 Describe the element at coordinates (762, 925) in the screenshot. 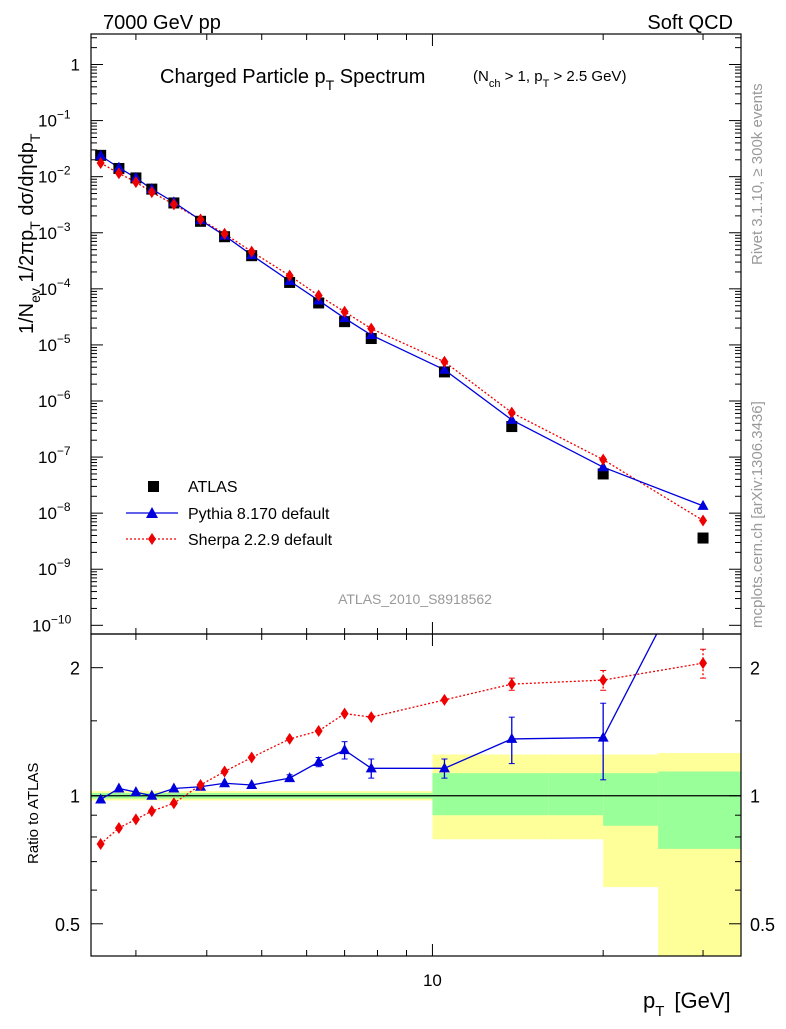

I see `ratio-y-tick-label-right: 0.5` at that location.